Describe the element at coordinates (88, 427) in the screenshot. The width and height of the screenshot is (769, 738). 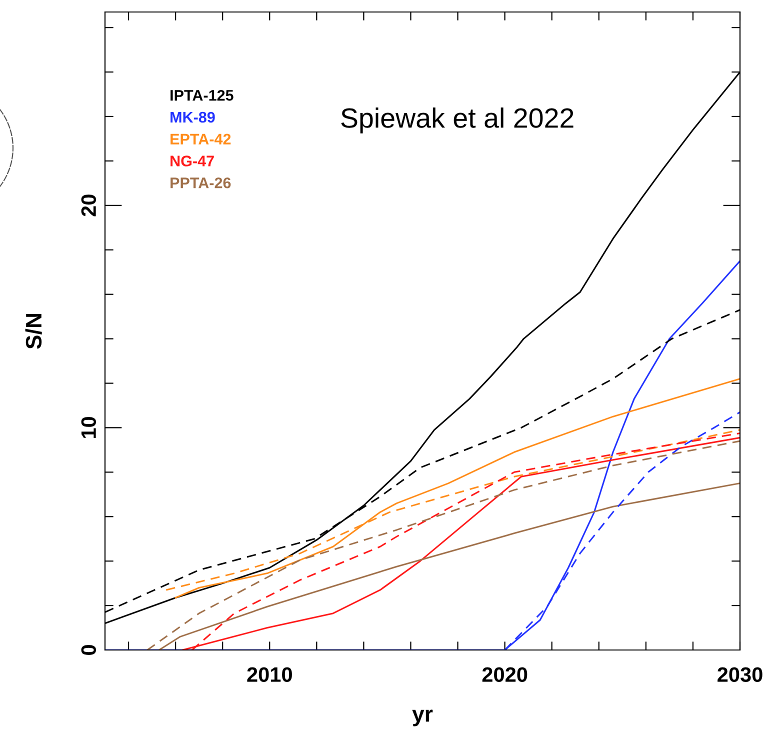
I see `y-tick-label: 10` at that location.